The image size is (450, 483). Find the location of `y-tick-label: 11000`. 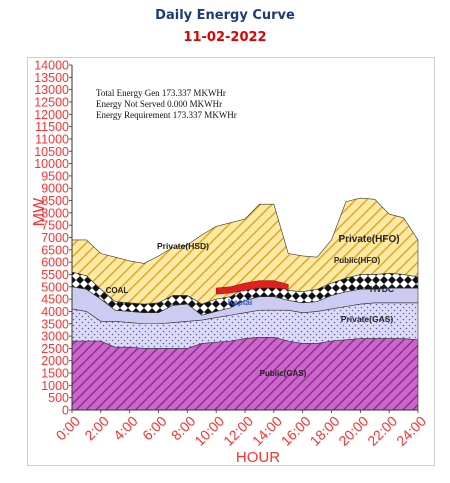

y-tick-label: 11000 is located at coordinates (52, 139).